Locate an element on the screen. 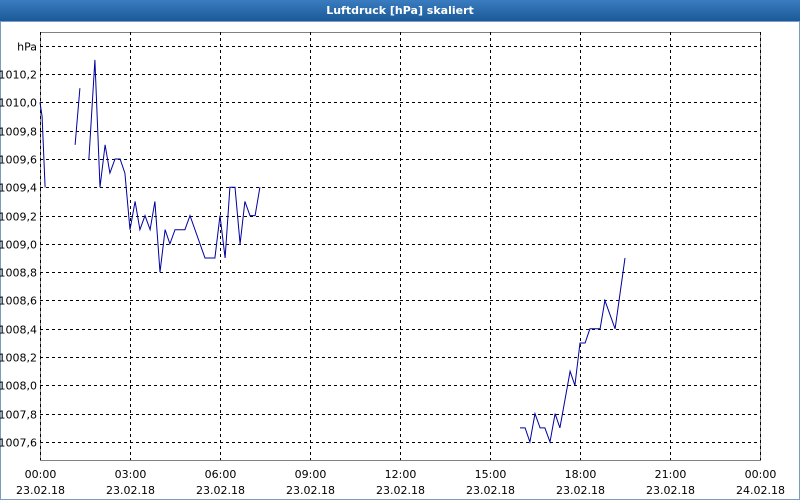 This screenshot has width=800, height=504. y-tick-label: 1008,6 is located at coordinates (18, 301).